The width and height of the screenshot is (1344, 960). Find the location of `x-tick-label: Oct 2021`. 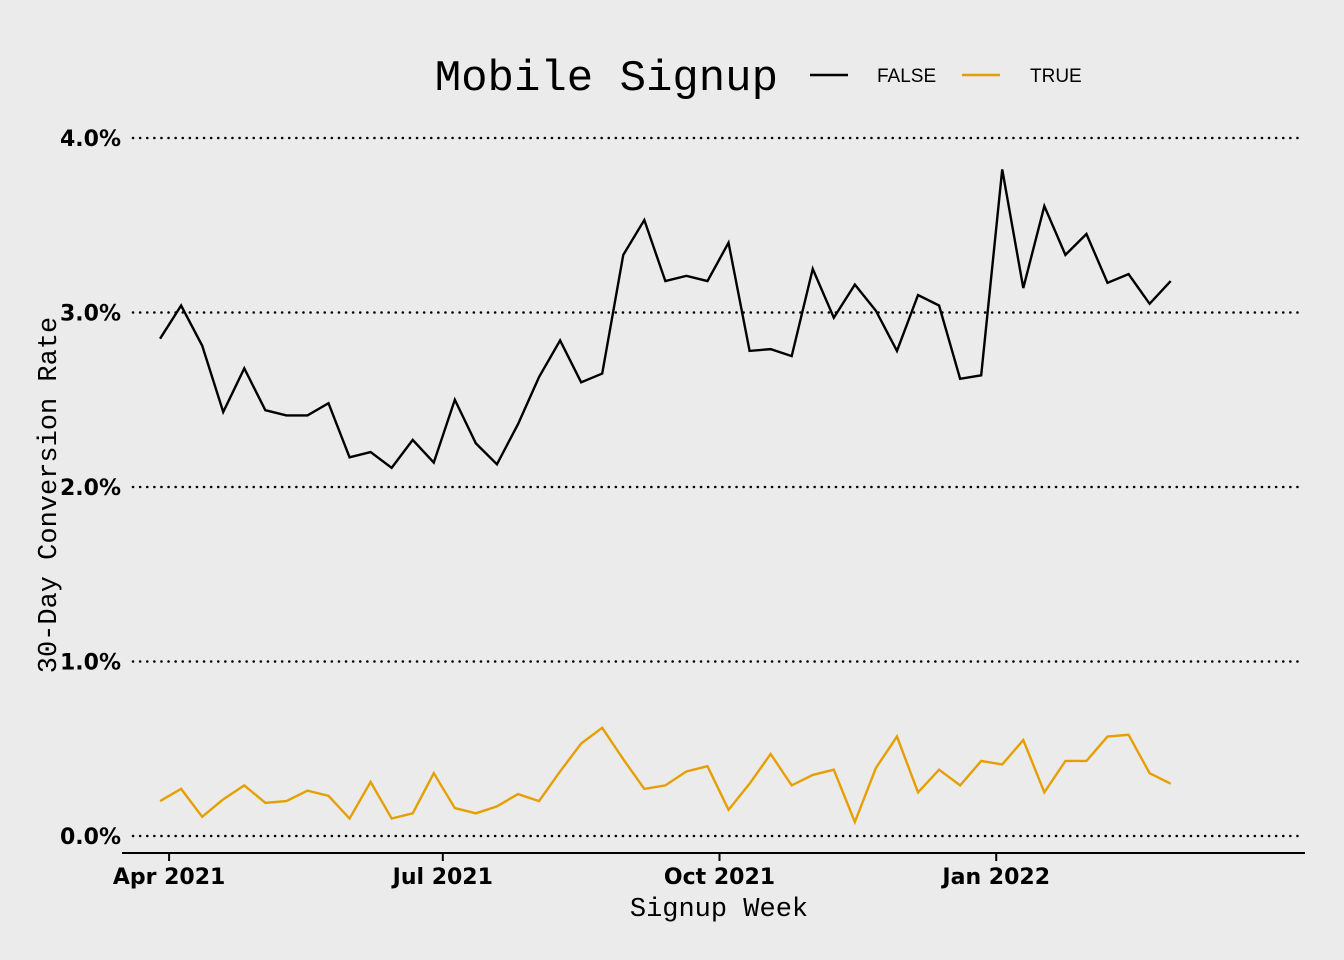

x-tick-label: Oct 2021 is located at coordinates (719, 877).